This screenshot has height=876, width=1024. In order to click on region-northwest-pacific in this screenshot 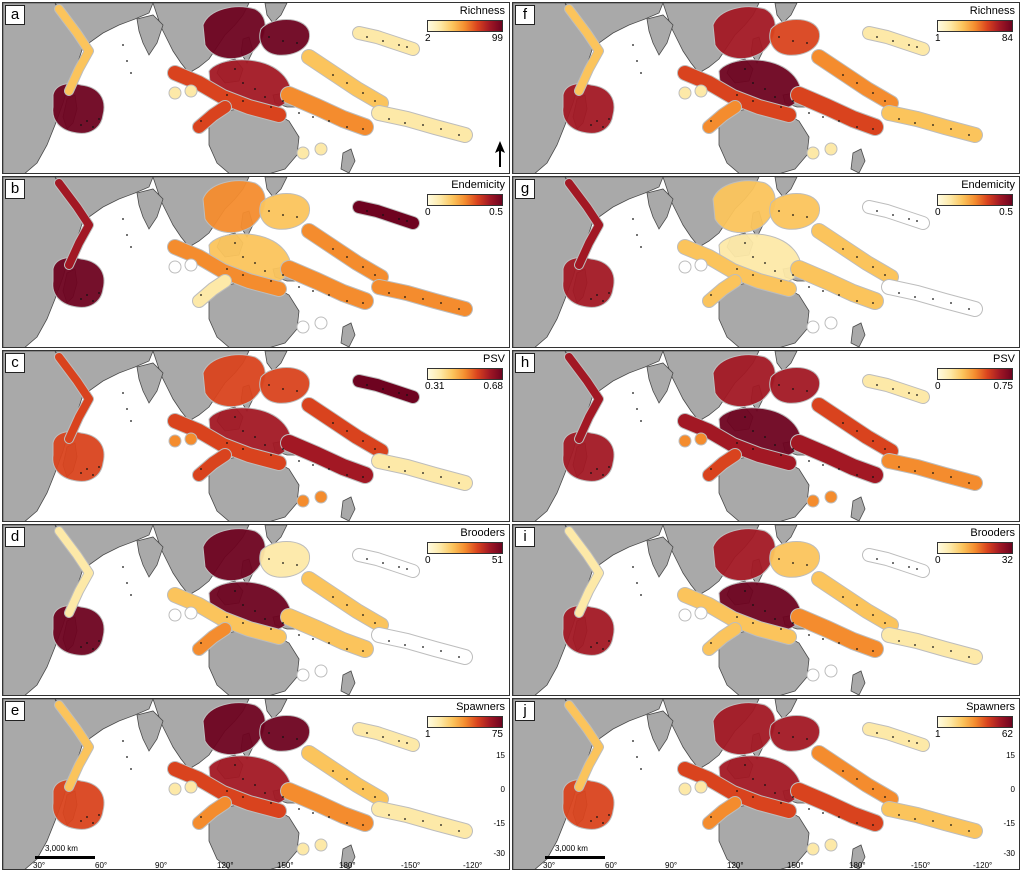, I will do `click(795, 733)`.